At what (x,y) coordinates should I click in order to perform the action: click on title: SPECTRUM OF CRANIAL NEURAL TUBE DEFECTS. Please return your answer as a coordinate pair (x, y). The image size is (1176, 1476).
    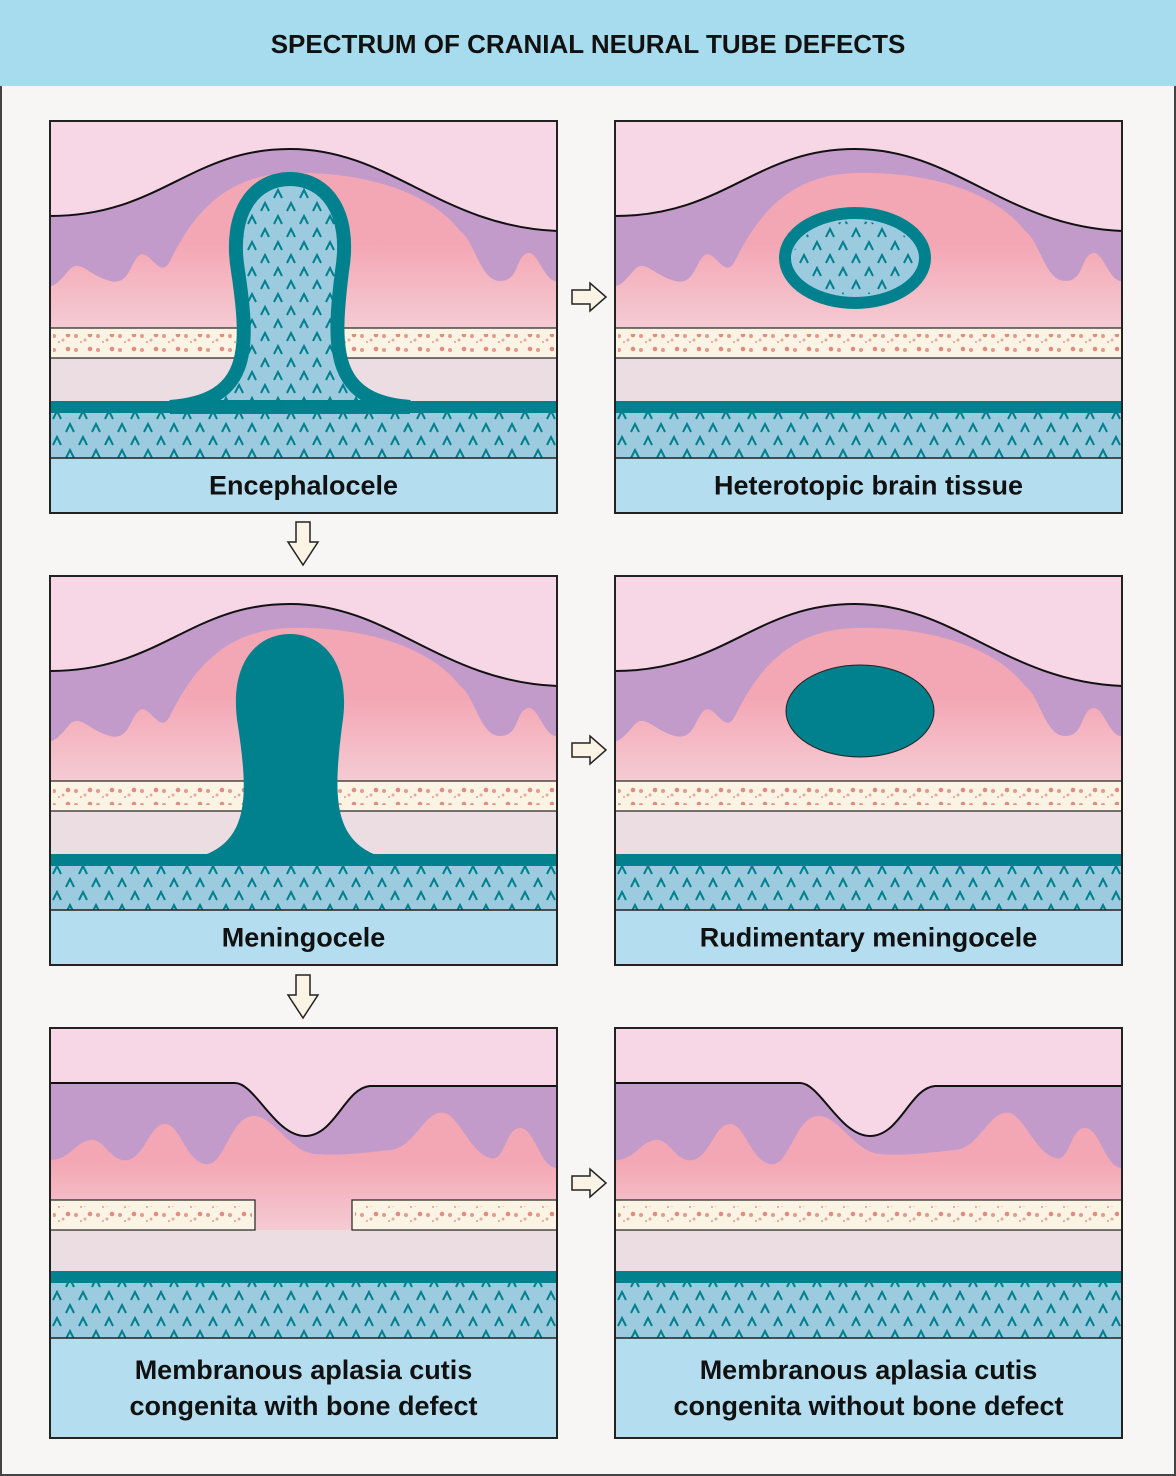
    Looking at the image, I should click on (588, 44).